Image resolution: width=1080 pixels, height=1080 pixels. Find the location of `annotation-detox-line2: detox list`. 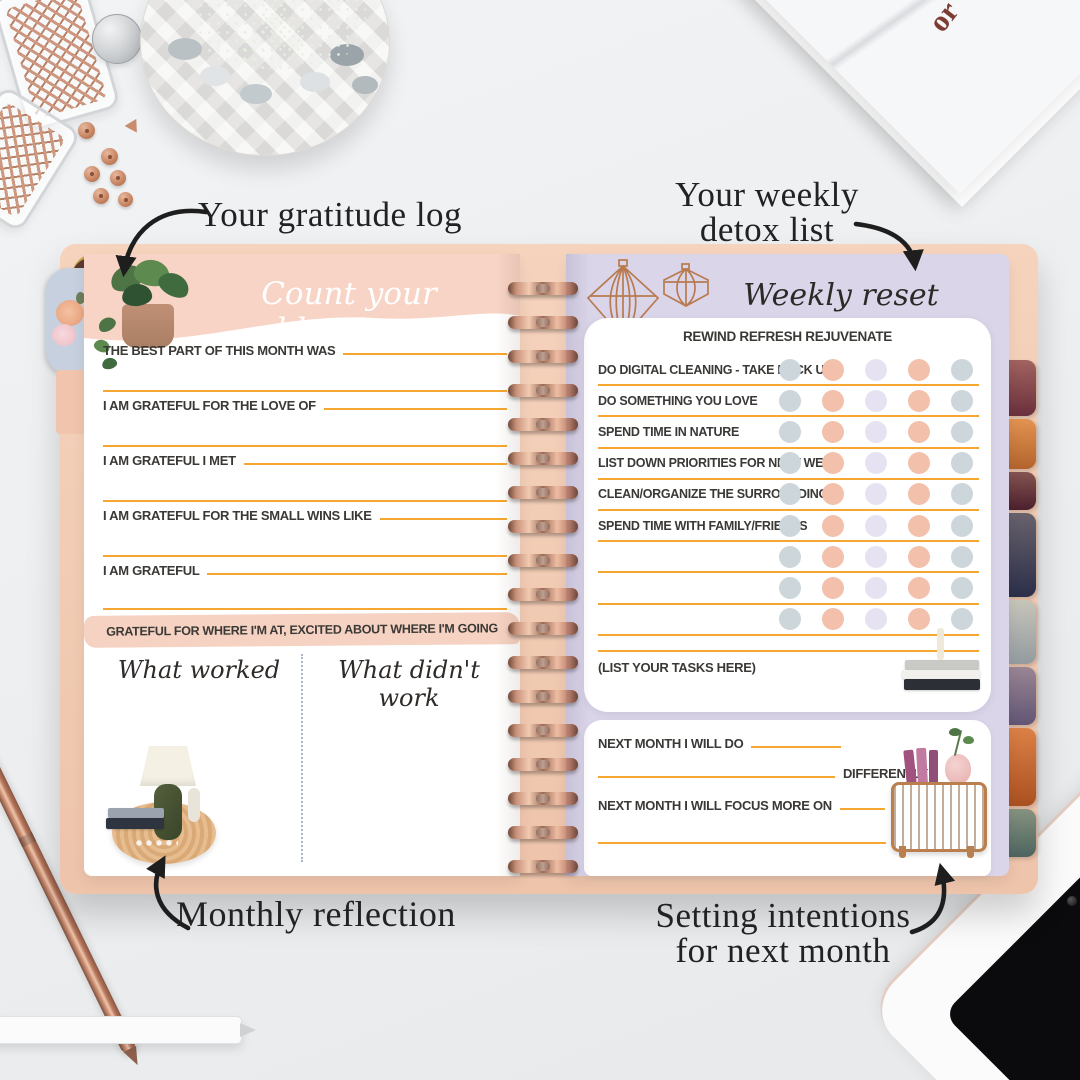

annotation-detox-line2: detox list is located at coordinates (767, 229).